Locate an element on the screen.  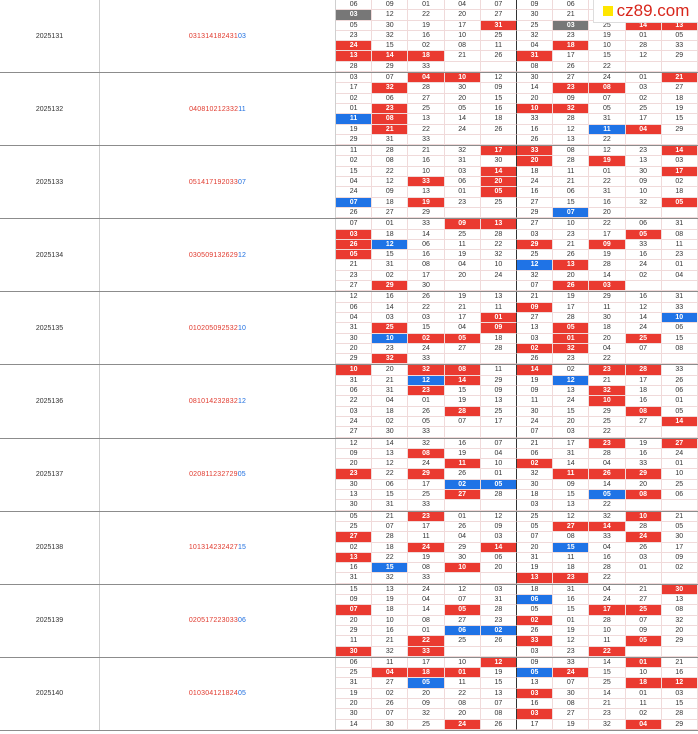
red-ball-number: 23 is located at coordinates (217, 402).